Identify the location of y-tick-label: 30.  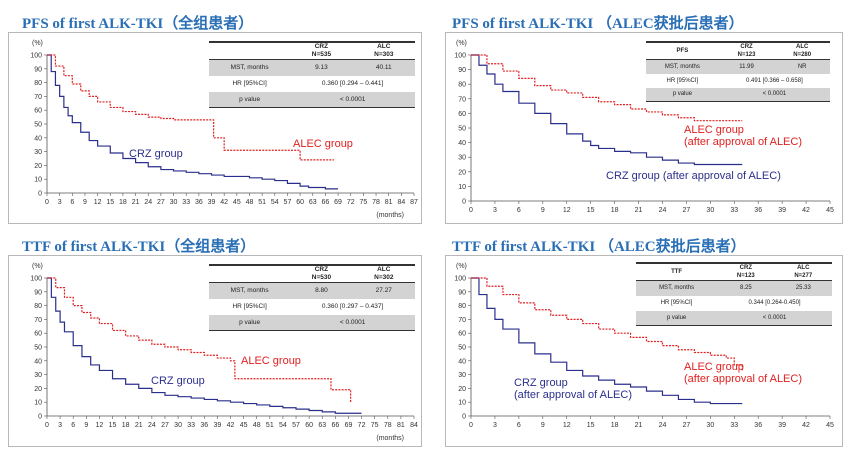
(462, 158).